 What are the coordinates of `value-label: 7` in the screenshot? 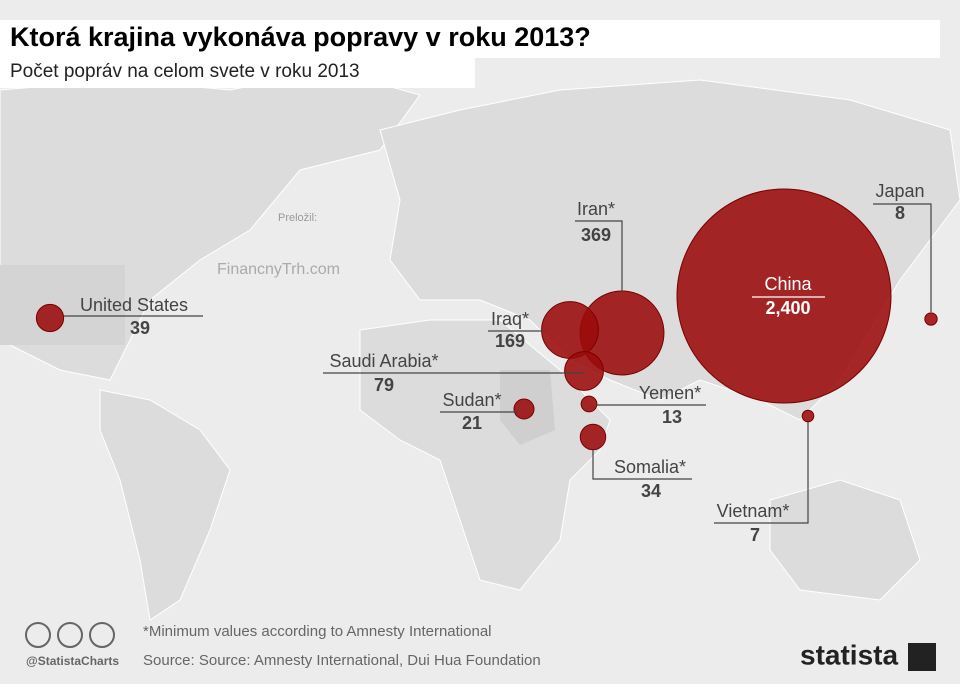 It's located at (755, 535).